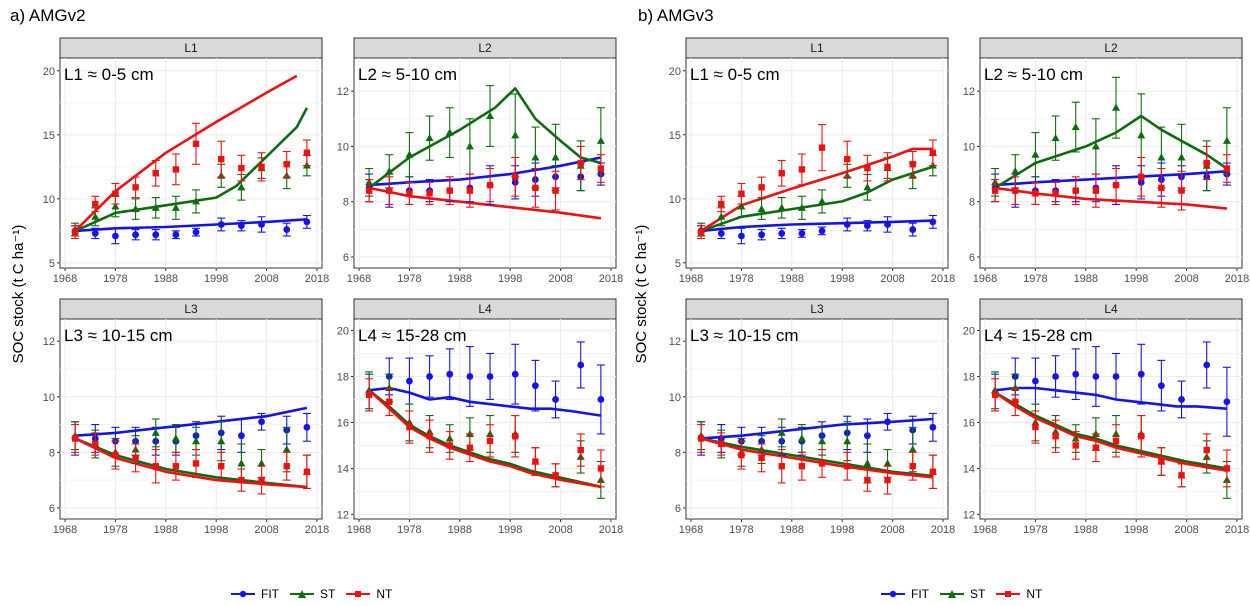  What do you see at coordinates (678, 264) in the screenshot?
I see `y-tick-label: 5` at bounding box center [678, 264].